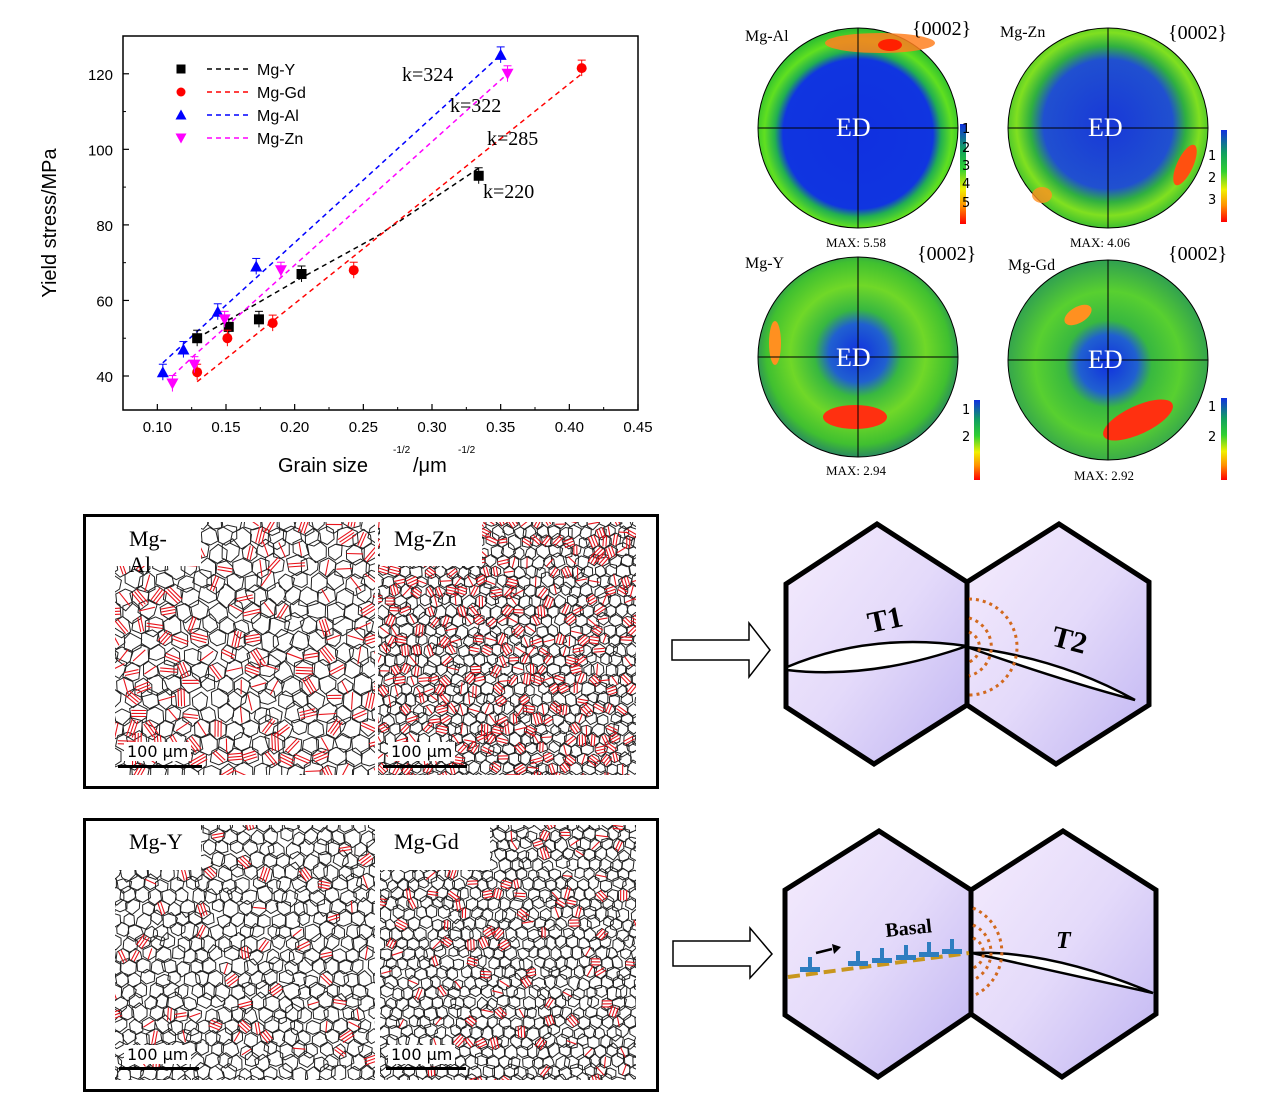 The image size is (1263, 1113). What do you see at coordinates (281, 93) in the screenshot?
I see `legend-label-mg-gd: Mg-Gd` at bounding box center [281, 93].